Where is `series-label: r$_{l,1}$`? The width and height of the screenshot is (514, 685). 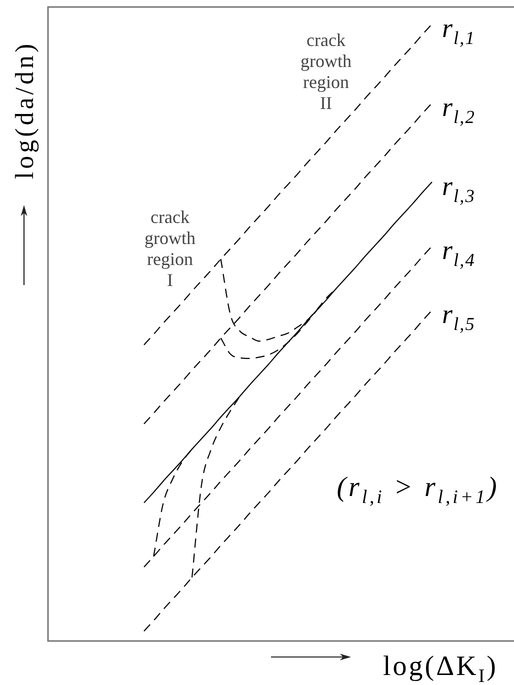 series-label: r$_{l,1}$ is located at coordinates (459, 30).